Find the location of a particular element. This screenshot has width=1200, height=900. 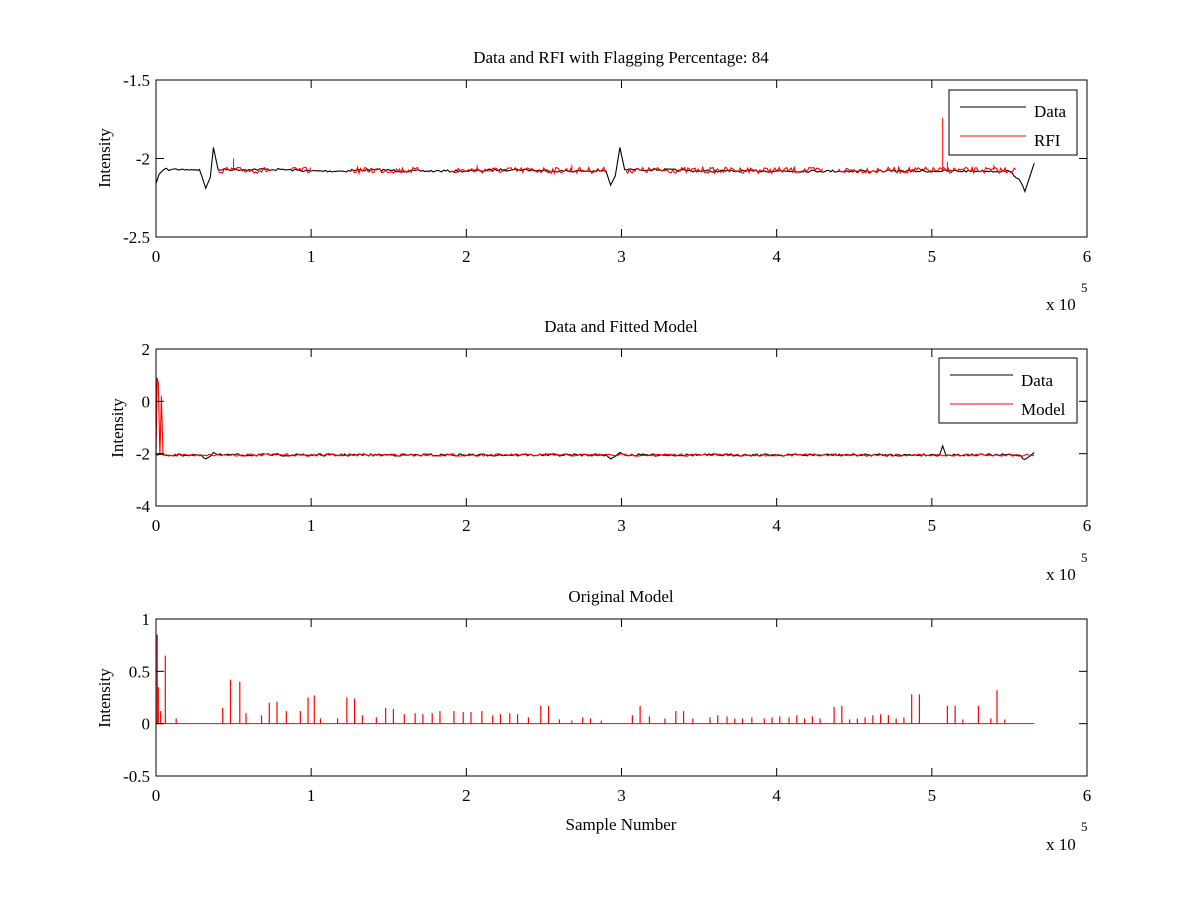

subplot-fitted-model-ylabel: Intensity is located at coordinates (117, 428).